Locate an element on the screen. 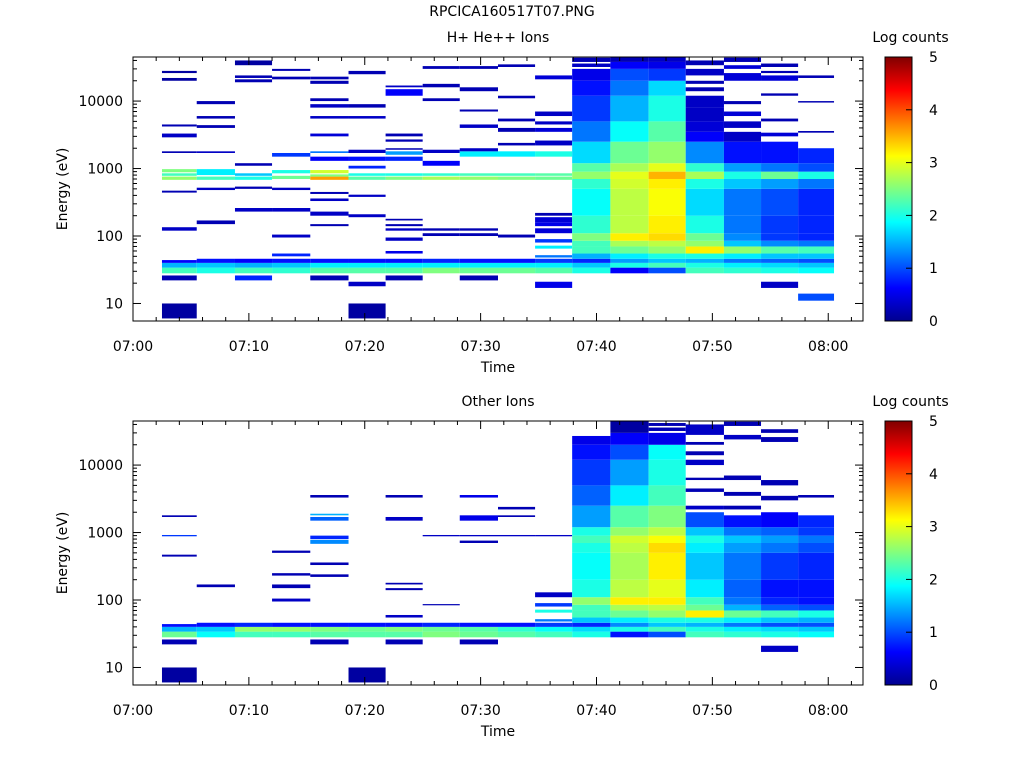 This screenshot has width=1024, height=768. colorbar-tick-label: 4 is located at coordinates (933, 111).